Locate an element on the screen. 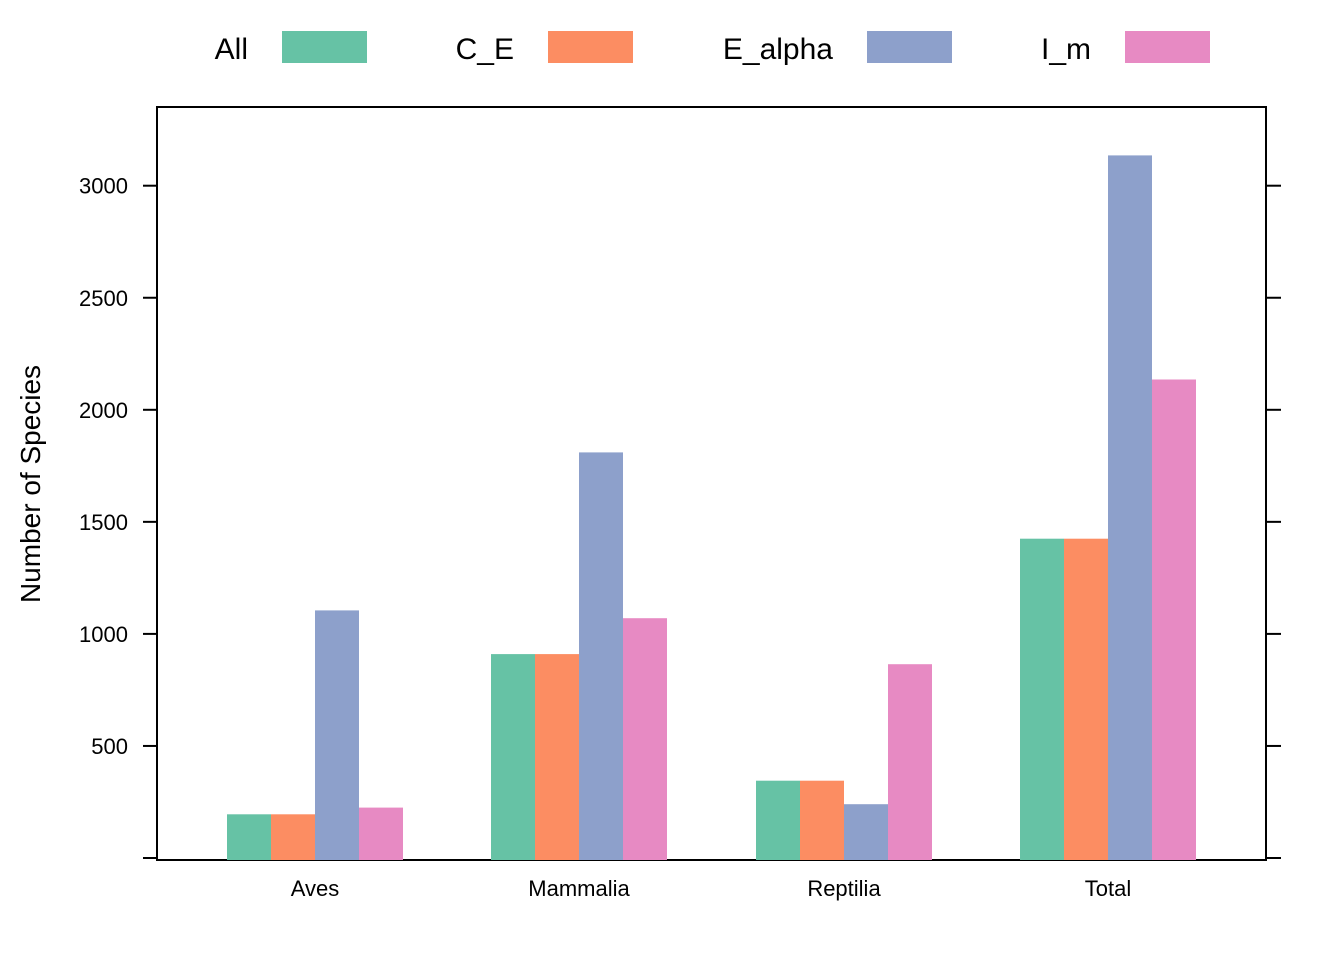 This screenshot has height=960, width=1344. legend-label: All is located at coordinates (231, 49).